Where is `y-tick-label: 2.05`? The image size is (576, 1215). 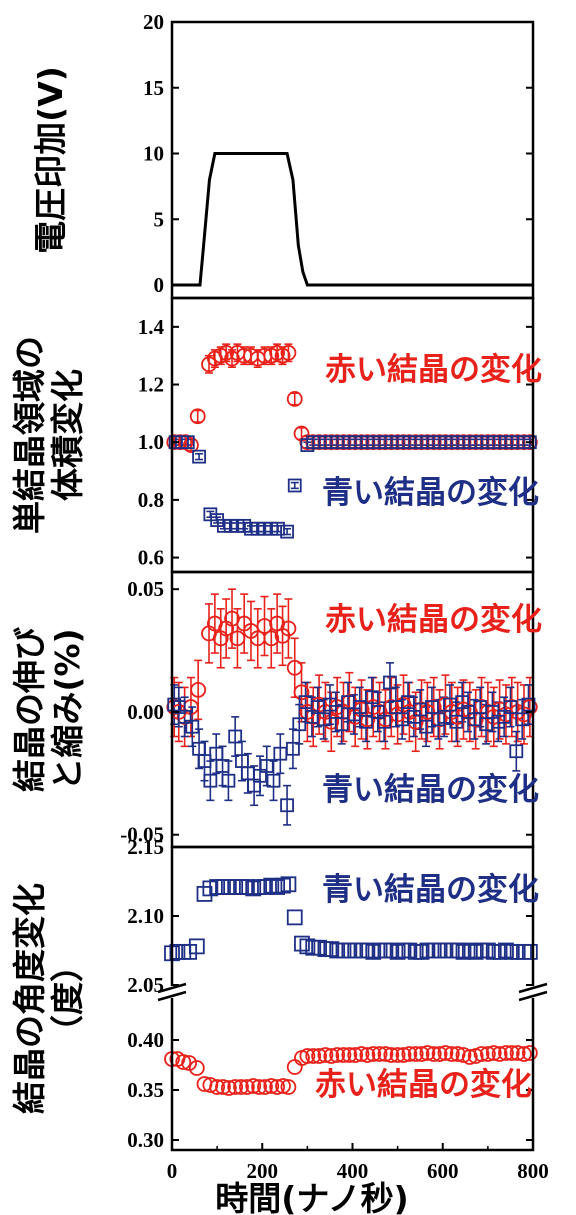
y-tick-label: 2.05 is located at coordinates (145, 985).